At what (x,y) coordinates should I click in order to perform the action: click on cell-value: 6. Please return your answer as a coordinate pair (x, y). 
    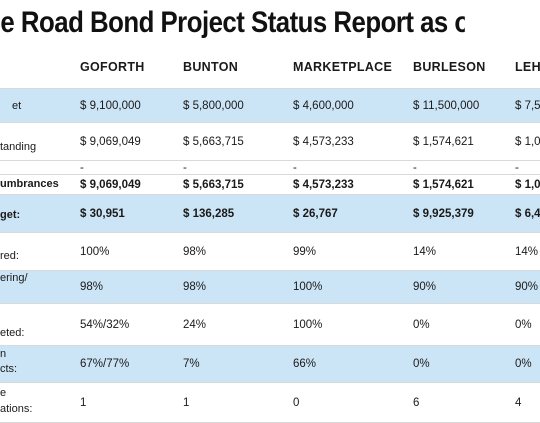
    Looking at the image, I should click on (416, 402).